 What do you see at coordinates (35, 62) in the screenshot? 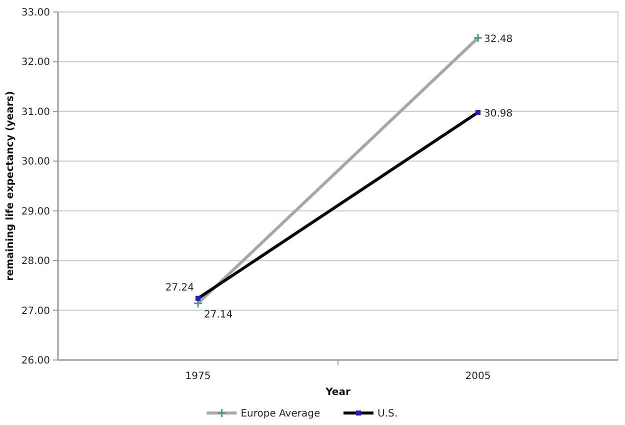
I see `y-tick-label: 32.00` at bounding box center [35, 62].